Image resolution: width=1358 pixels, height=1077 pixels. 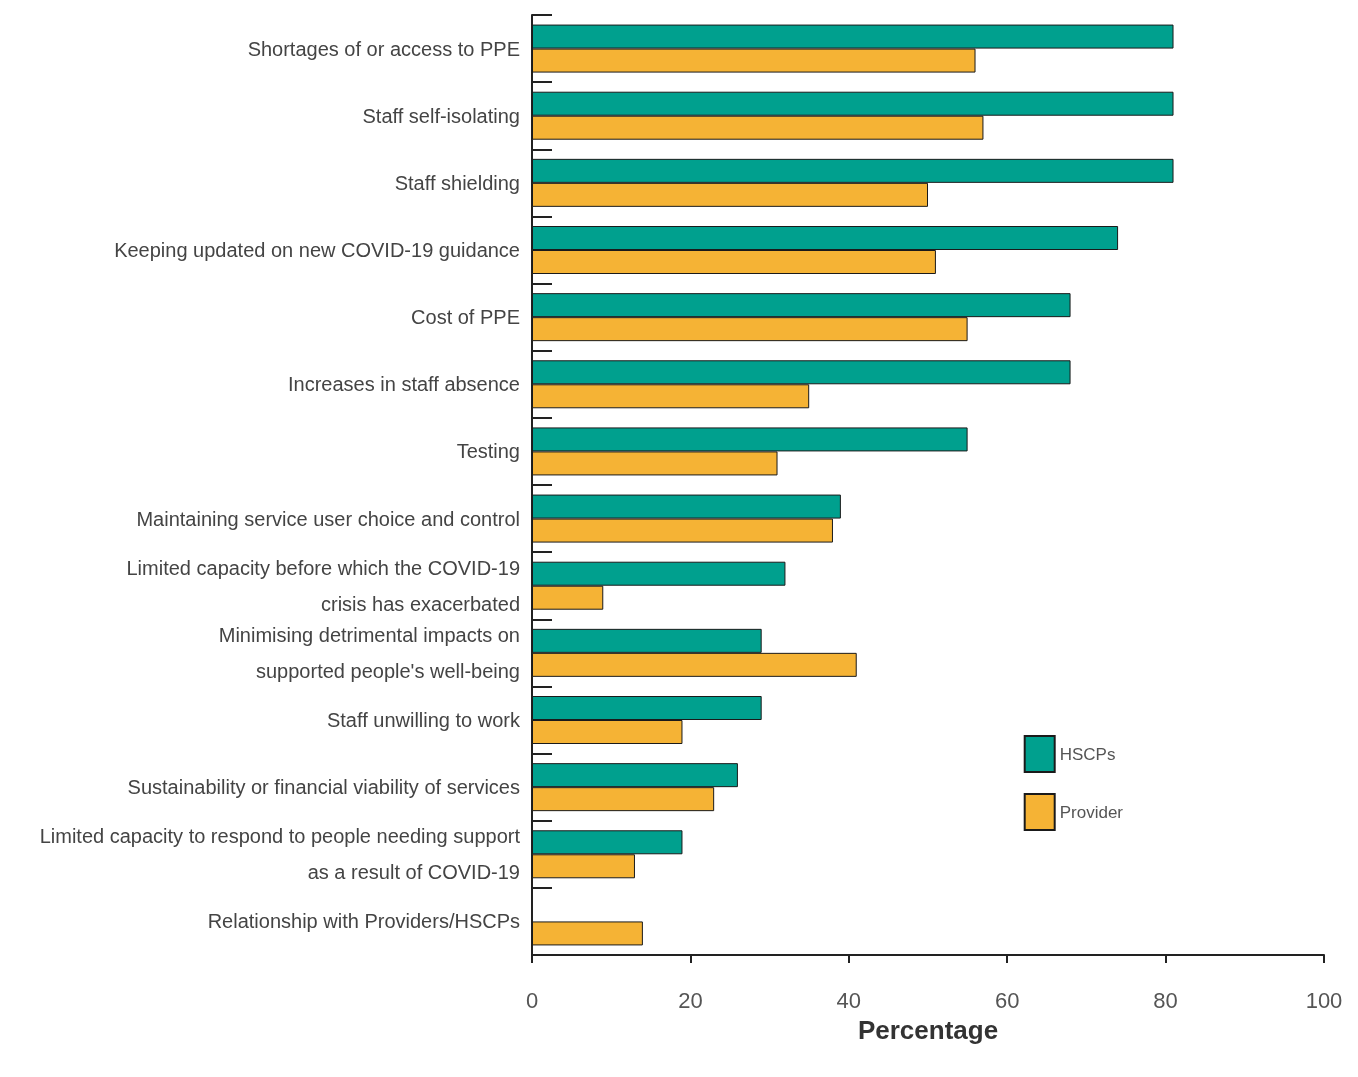 I want to click on y-tick-label: Staff unwilling to work, so click(x=423, y=720).